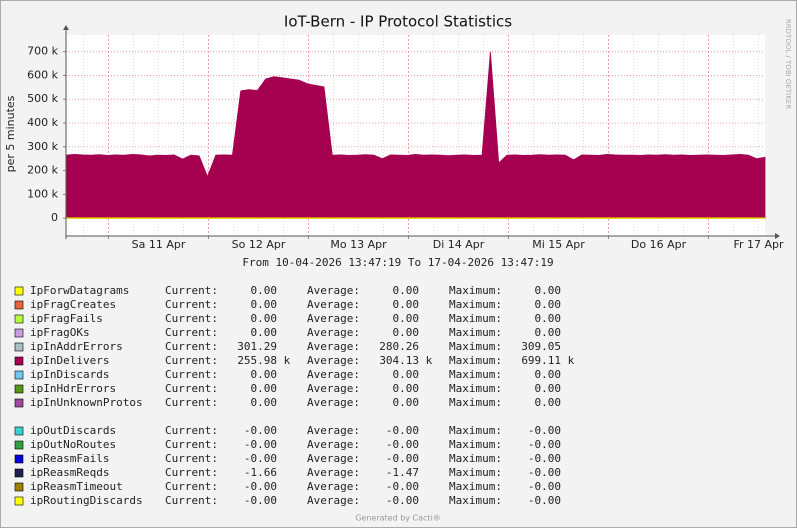 The height and width of the screenshot is (528, 797). What do you see at coordinates (544, 444) in the screenshot?
I see `legend-maximum: -0.00` at bounding box center [544, 444].